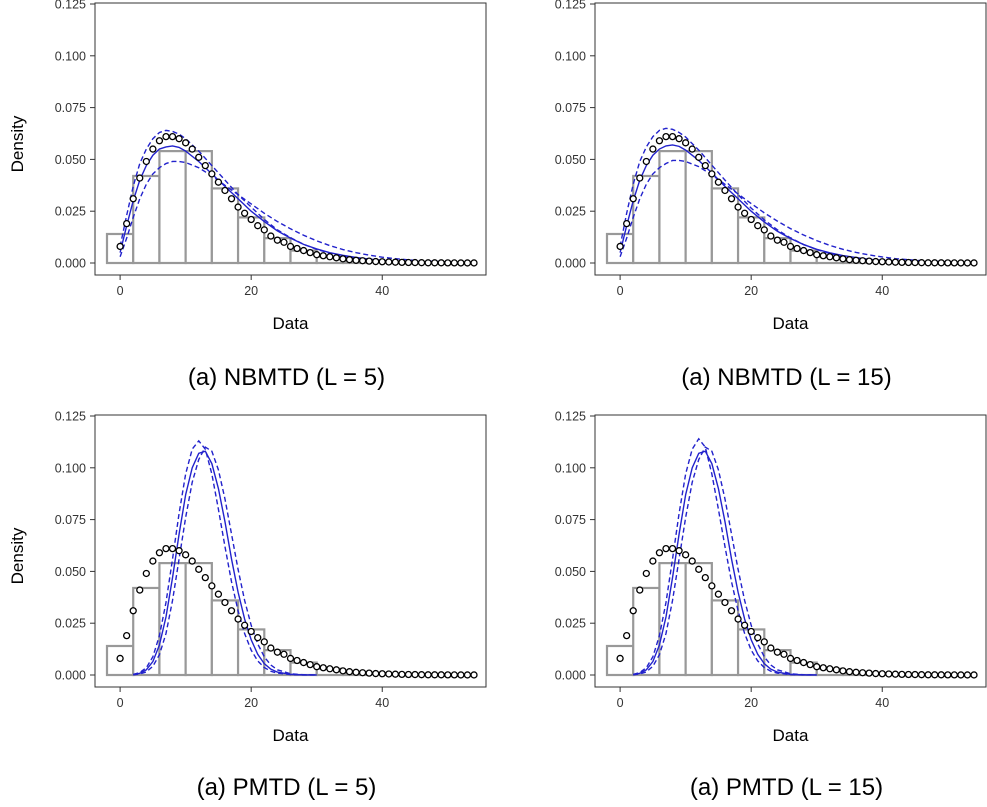  I want to click on y-axis-title: Density, so click(17, 555).